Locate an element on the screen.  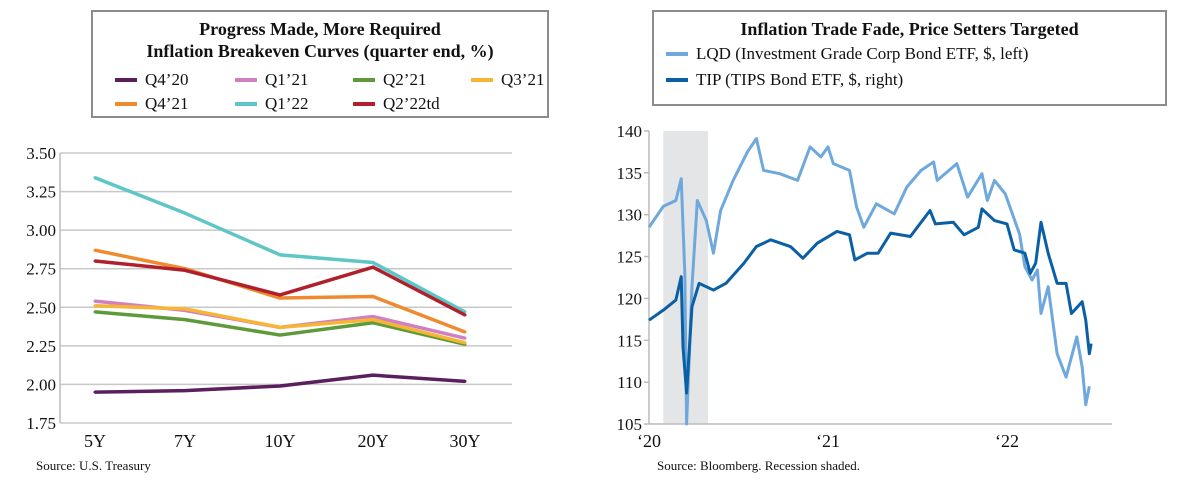
legend-item: TIP (TIPS Bond ETF, $, right) is located at coordinates (784, 80).